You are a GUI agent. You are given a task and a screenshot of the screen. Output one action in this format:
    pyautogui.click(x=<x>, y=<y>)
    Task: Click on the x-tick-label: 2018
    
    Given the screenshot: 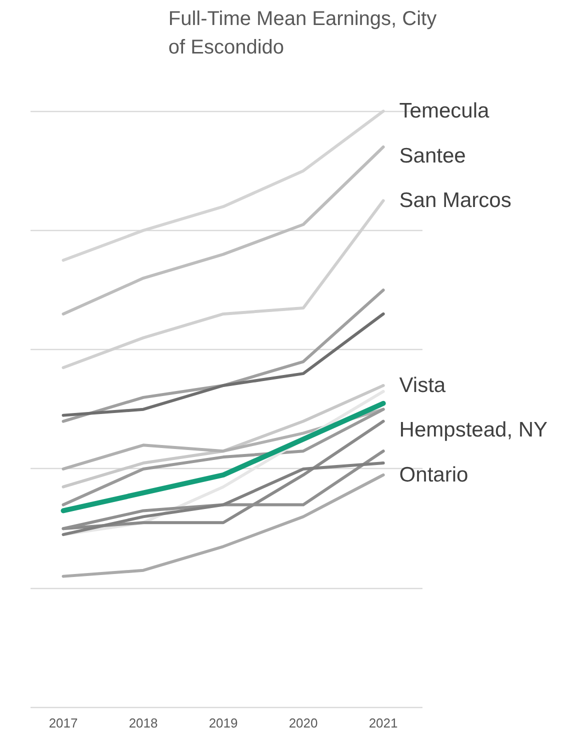 What is the action you would take?
    pyautogui.click(x=143, y=723)
    